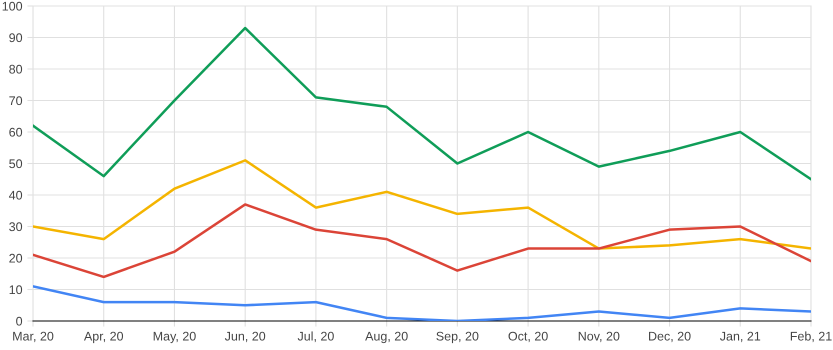 The width and height of the screenshot is (833, 350). I want to click on x-tick-label: Jul, 20, so click(316, 336).